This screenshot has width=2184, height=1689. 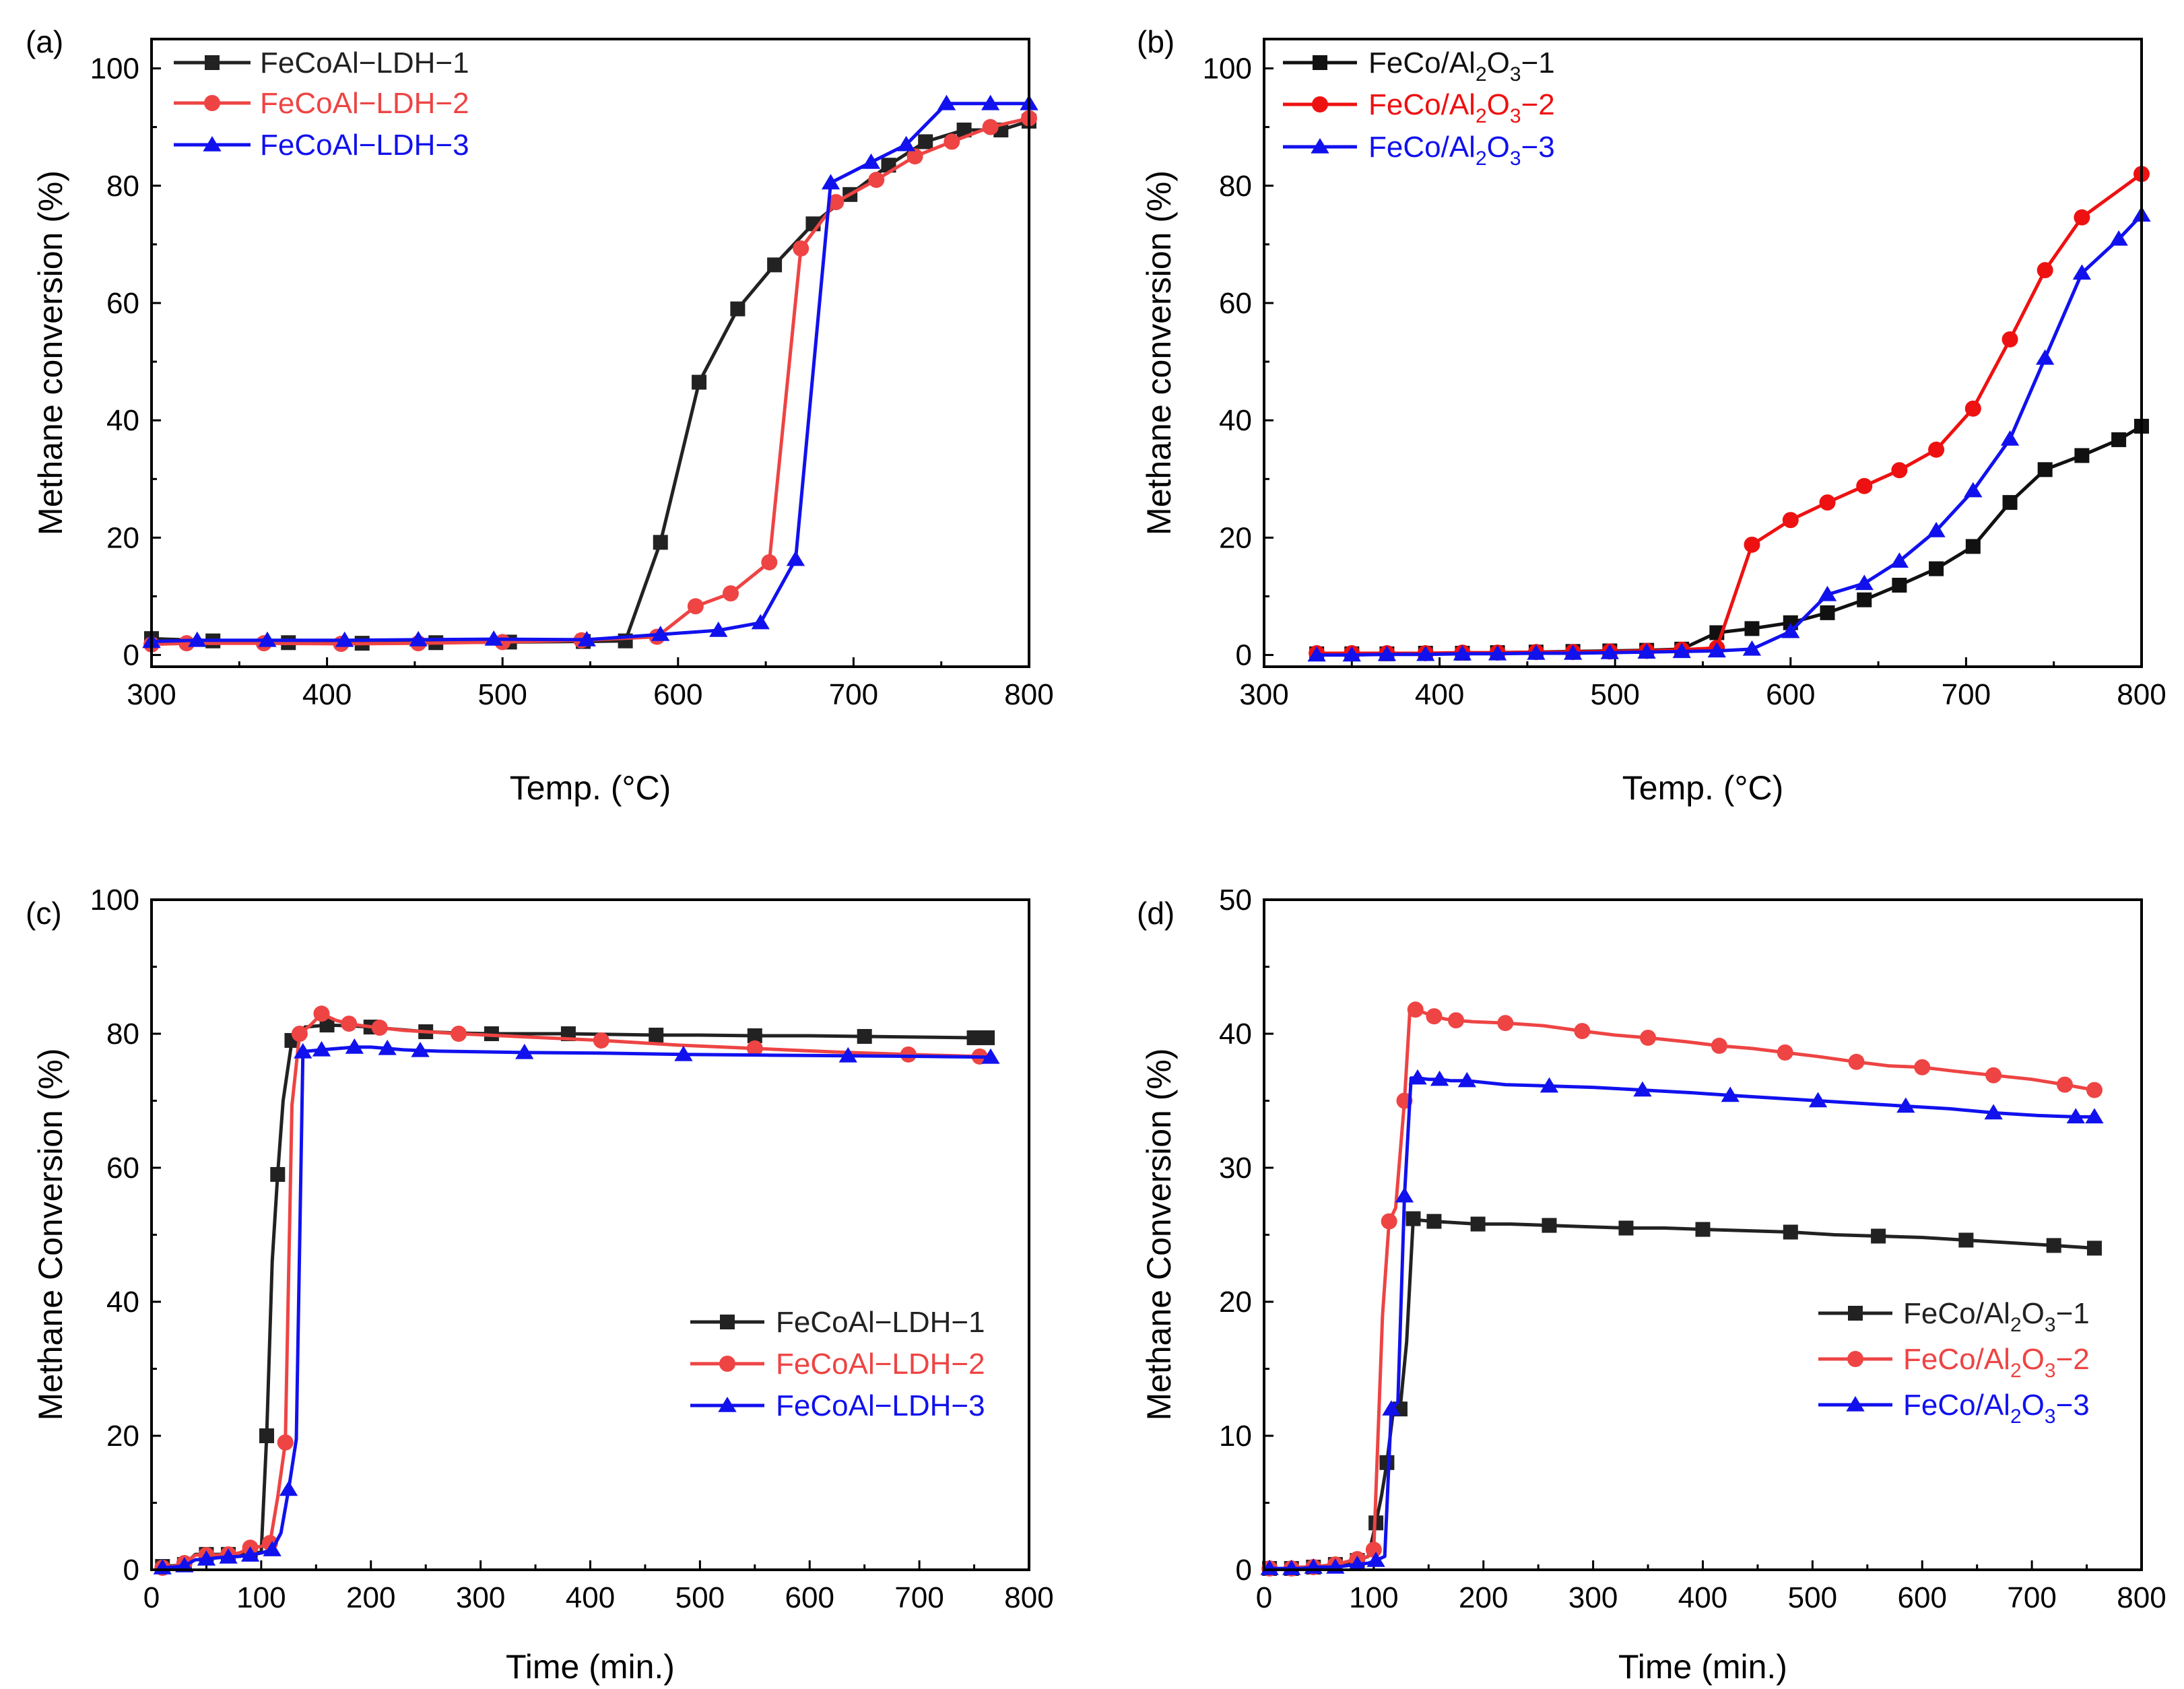 What do you see at coordinates (1263, 694) in the screenshot?
I see `x-tick-label-b: 300` at bounding box center [1263, 694].